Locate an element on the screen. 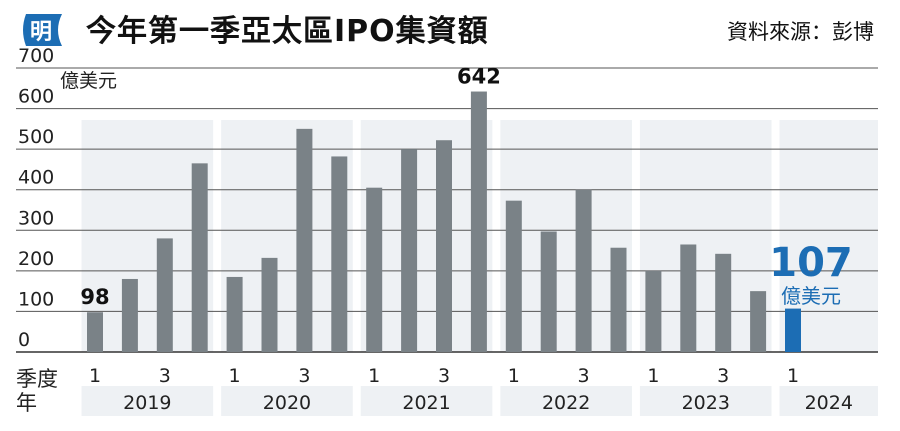 Image resolution: width=900 pixels, height=431 pixels. year-strip-2019 is located at coordinates (147, 401).